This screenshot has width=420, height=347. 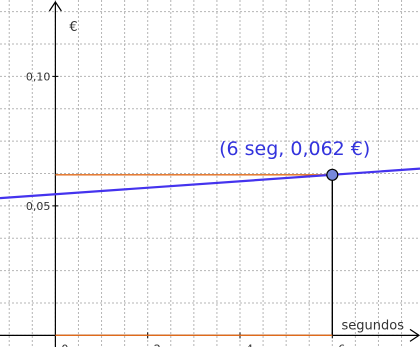 What do you see at coordinates (38, 76) in the screenshot?
I see `y-tick-label: 0,10` at bounding box center [38, 76].